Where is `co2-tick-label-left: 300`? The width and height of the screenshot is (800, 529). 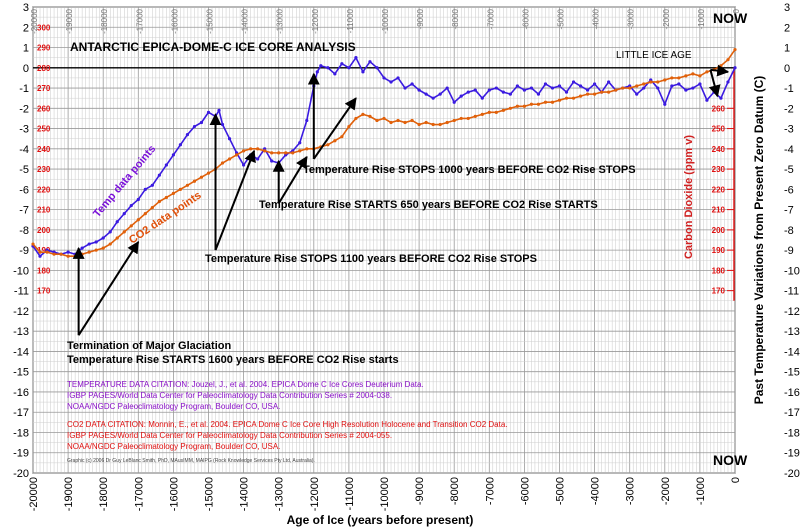 co2-tick-label-left: 300 is located at coordinates (44, 27).